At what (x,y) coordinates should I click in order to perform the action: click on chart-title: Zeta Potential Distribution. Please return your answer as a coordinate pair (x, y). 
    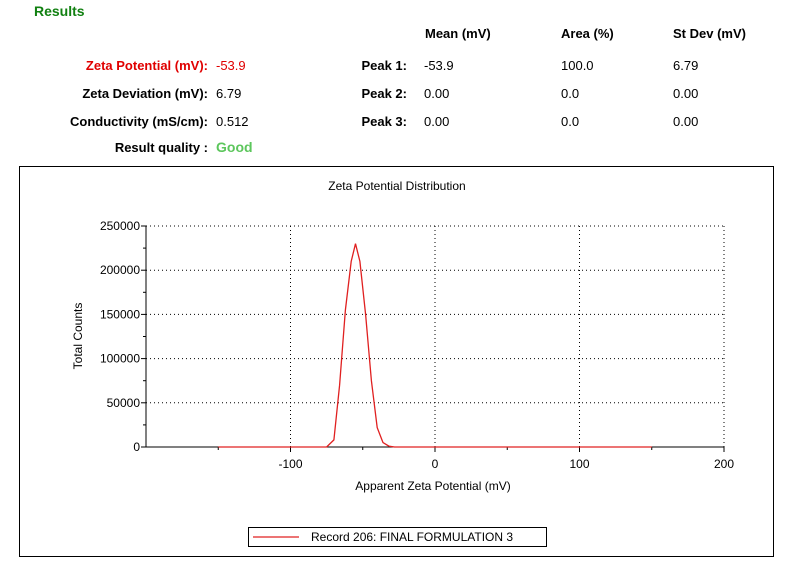
    Looking at the image, I should click on (396, 186).